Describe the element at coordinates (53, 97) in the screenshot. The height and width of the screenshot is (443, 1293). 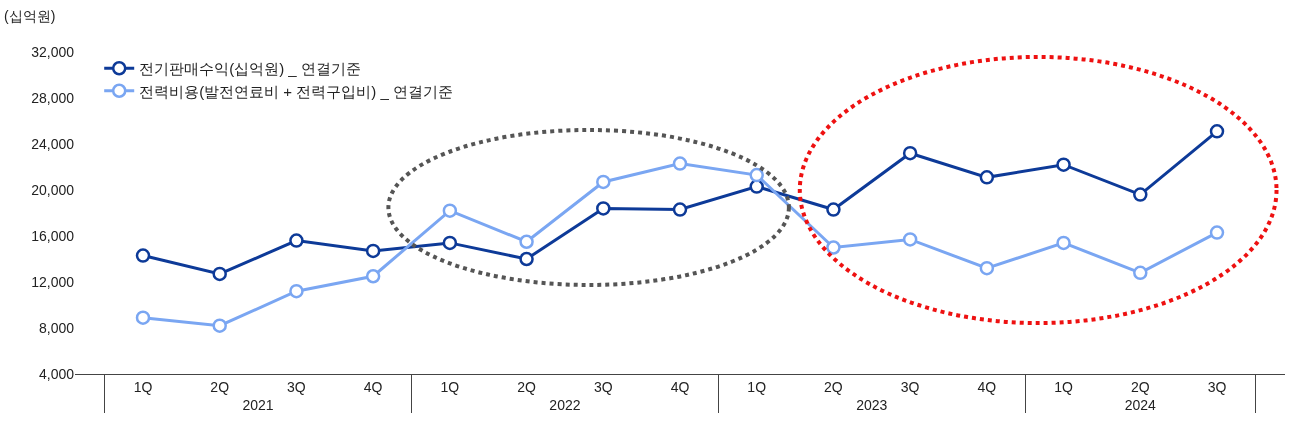
I see `y-tick-label: 28,000` at that location.